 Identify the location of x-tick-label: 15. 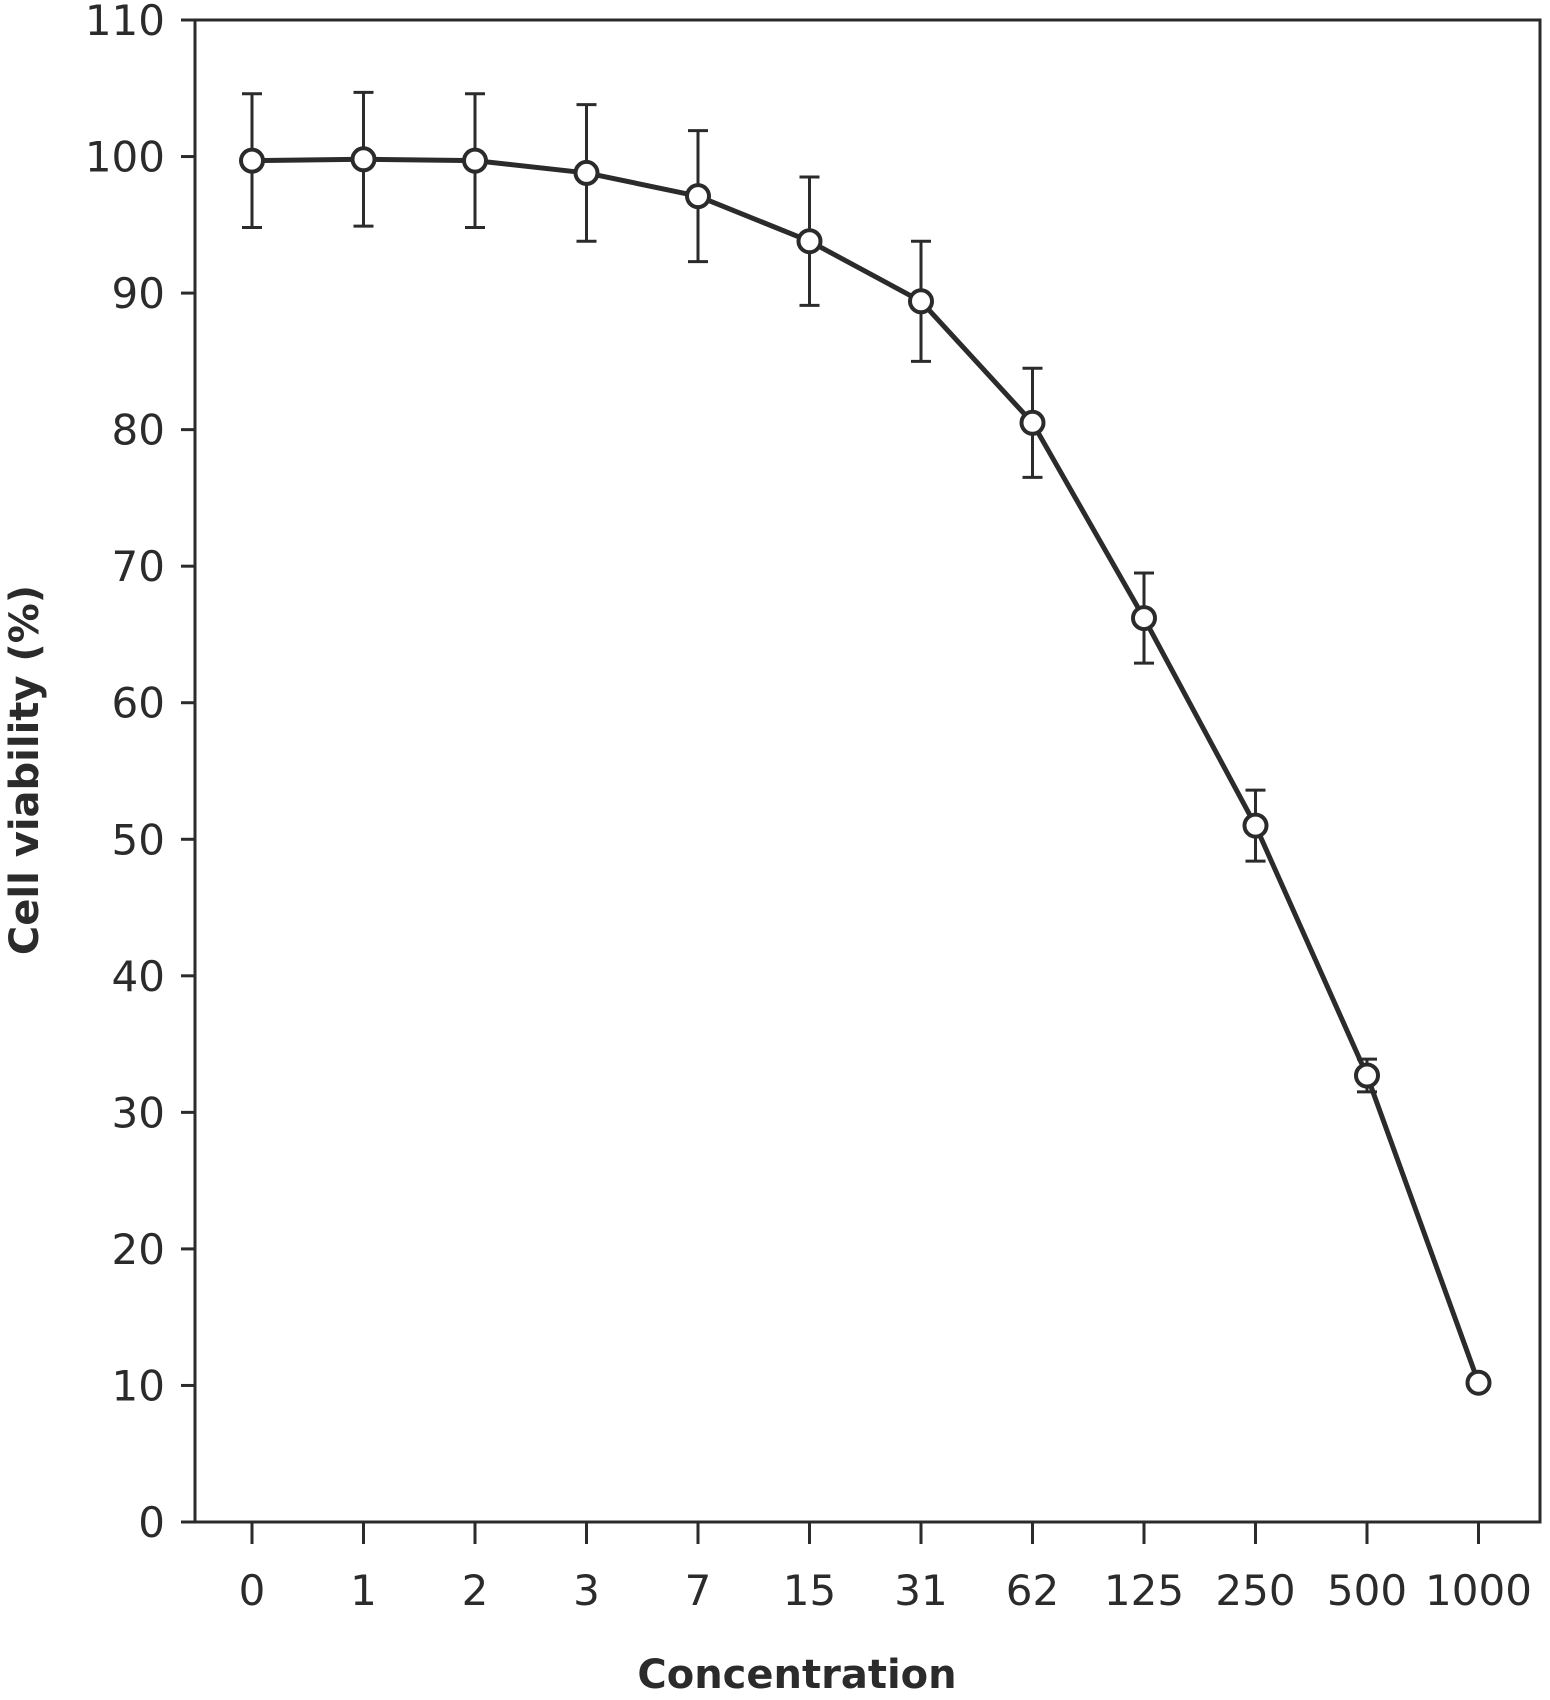
(809, 1590).